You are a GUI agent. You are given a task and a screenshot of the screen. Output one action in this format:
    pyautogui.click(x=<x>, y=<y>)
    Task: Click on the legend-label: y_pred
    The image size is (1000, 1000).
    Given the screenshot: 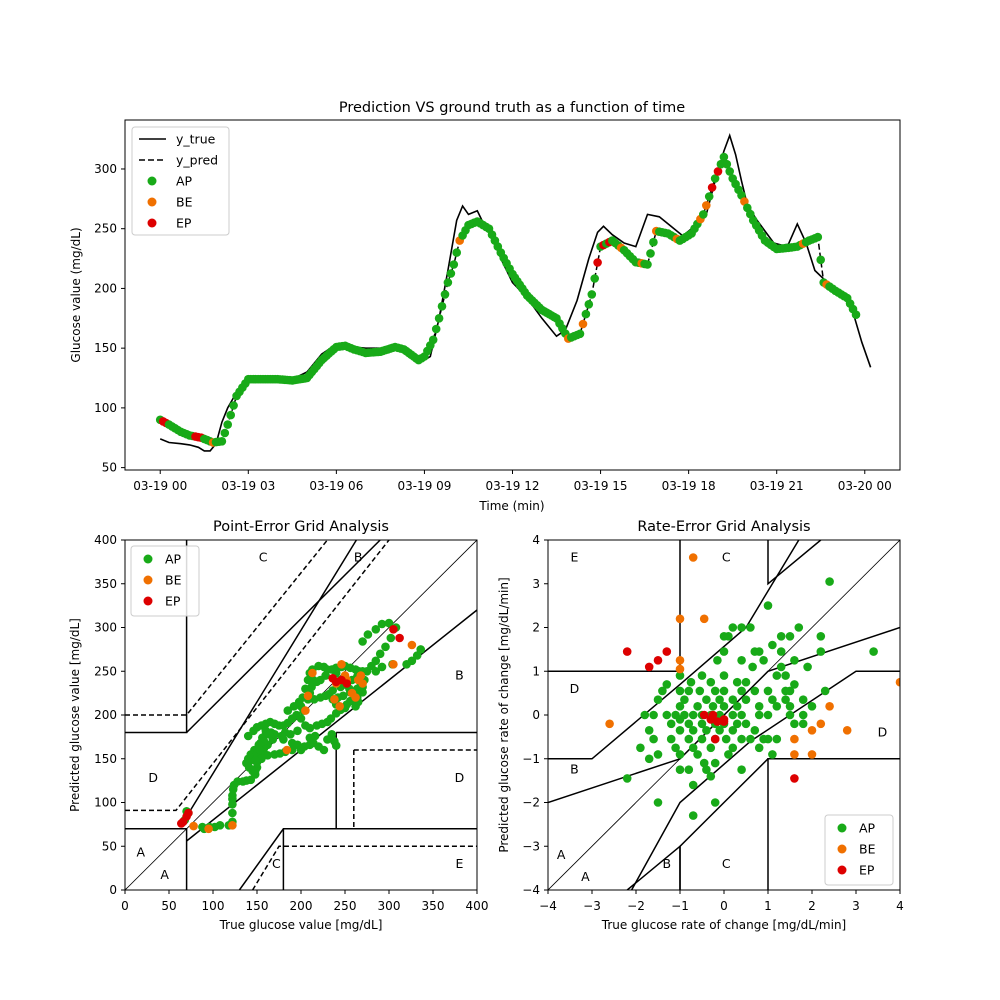 What is the action you would take?
    pyautogui.click(x=197, y=160)
    